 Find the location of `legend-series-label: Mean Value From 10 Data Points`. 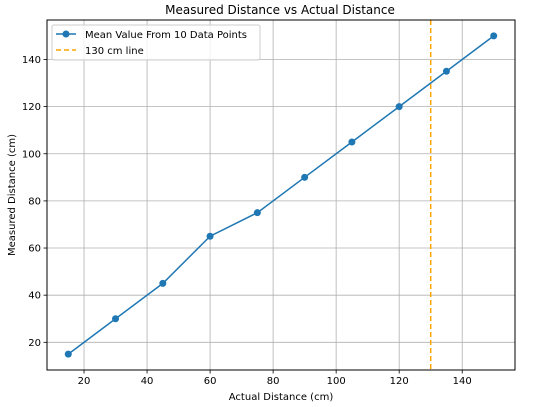

legend-series-label: Mean Value From 10 Data Points is located at coordinates (166, 35).